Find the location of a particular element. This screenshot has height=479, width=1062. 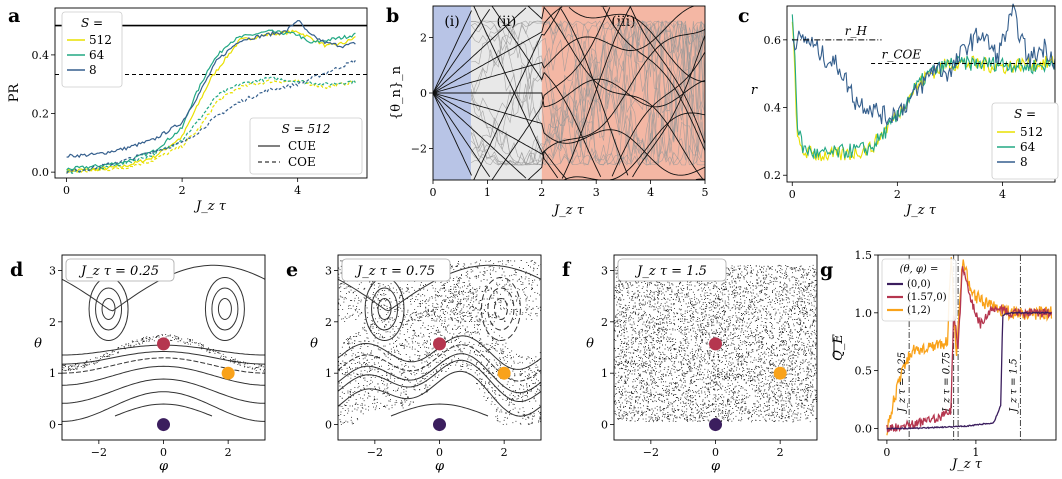

panel-letter-e: e is located at coordinates (292, 270).